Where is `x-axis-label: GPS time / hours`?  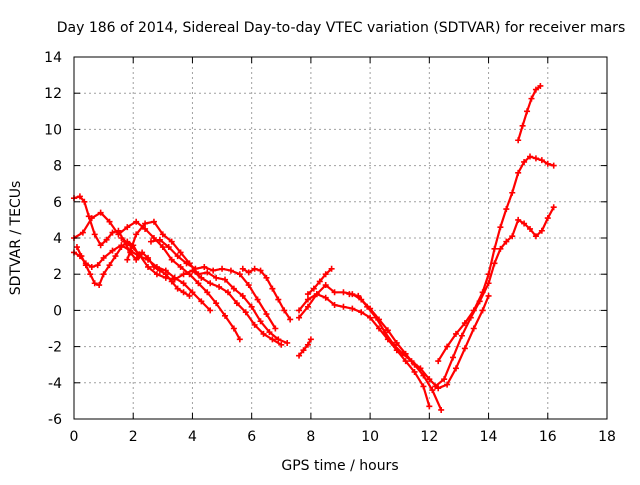
x-axis-label: GPS time / hours is located at coordinates (339, 466).